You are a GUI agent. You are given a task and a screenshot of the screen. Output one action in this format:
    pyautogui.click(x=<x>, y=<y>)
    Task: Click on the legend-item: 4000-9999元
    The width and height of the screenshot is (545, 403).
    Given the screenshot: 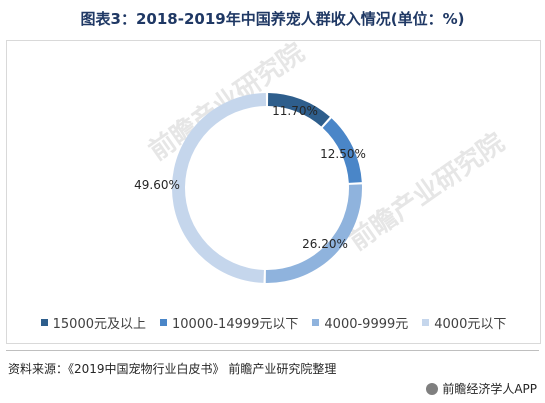 What is the action you would take?
    pyautogui.click(x=360, y=322)
    